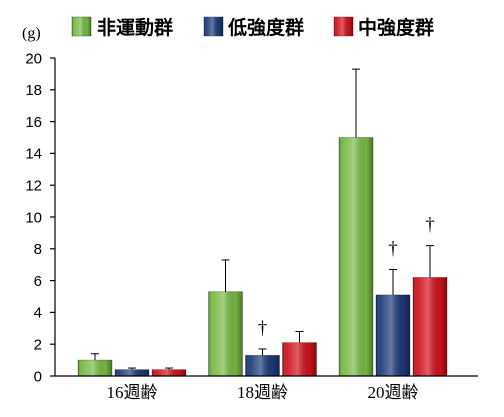 This screenshot has width=504, height=417. I want to click on y-axis-unit-label: (g), so click(31, 33).